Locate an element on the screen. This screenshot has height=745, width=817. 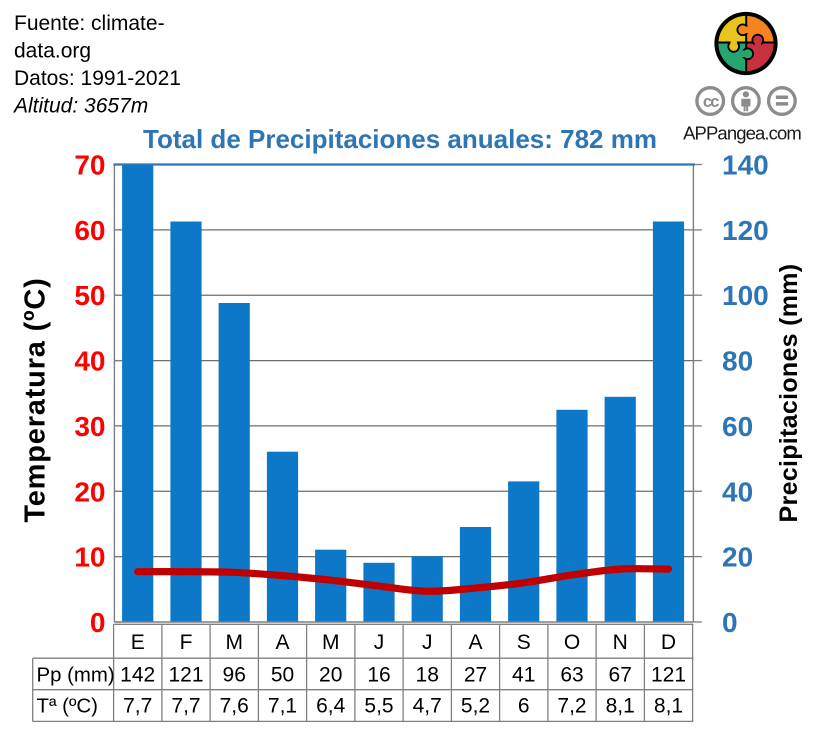
svg-text: S is located at coordinates (524, 642).